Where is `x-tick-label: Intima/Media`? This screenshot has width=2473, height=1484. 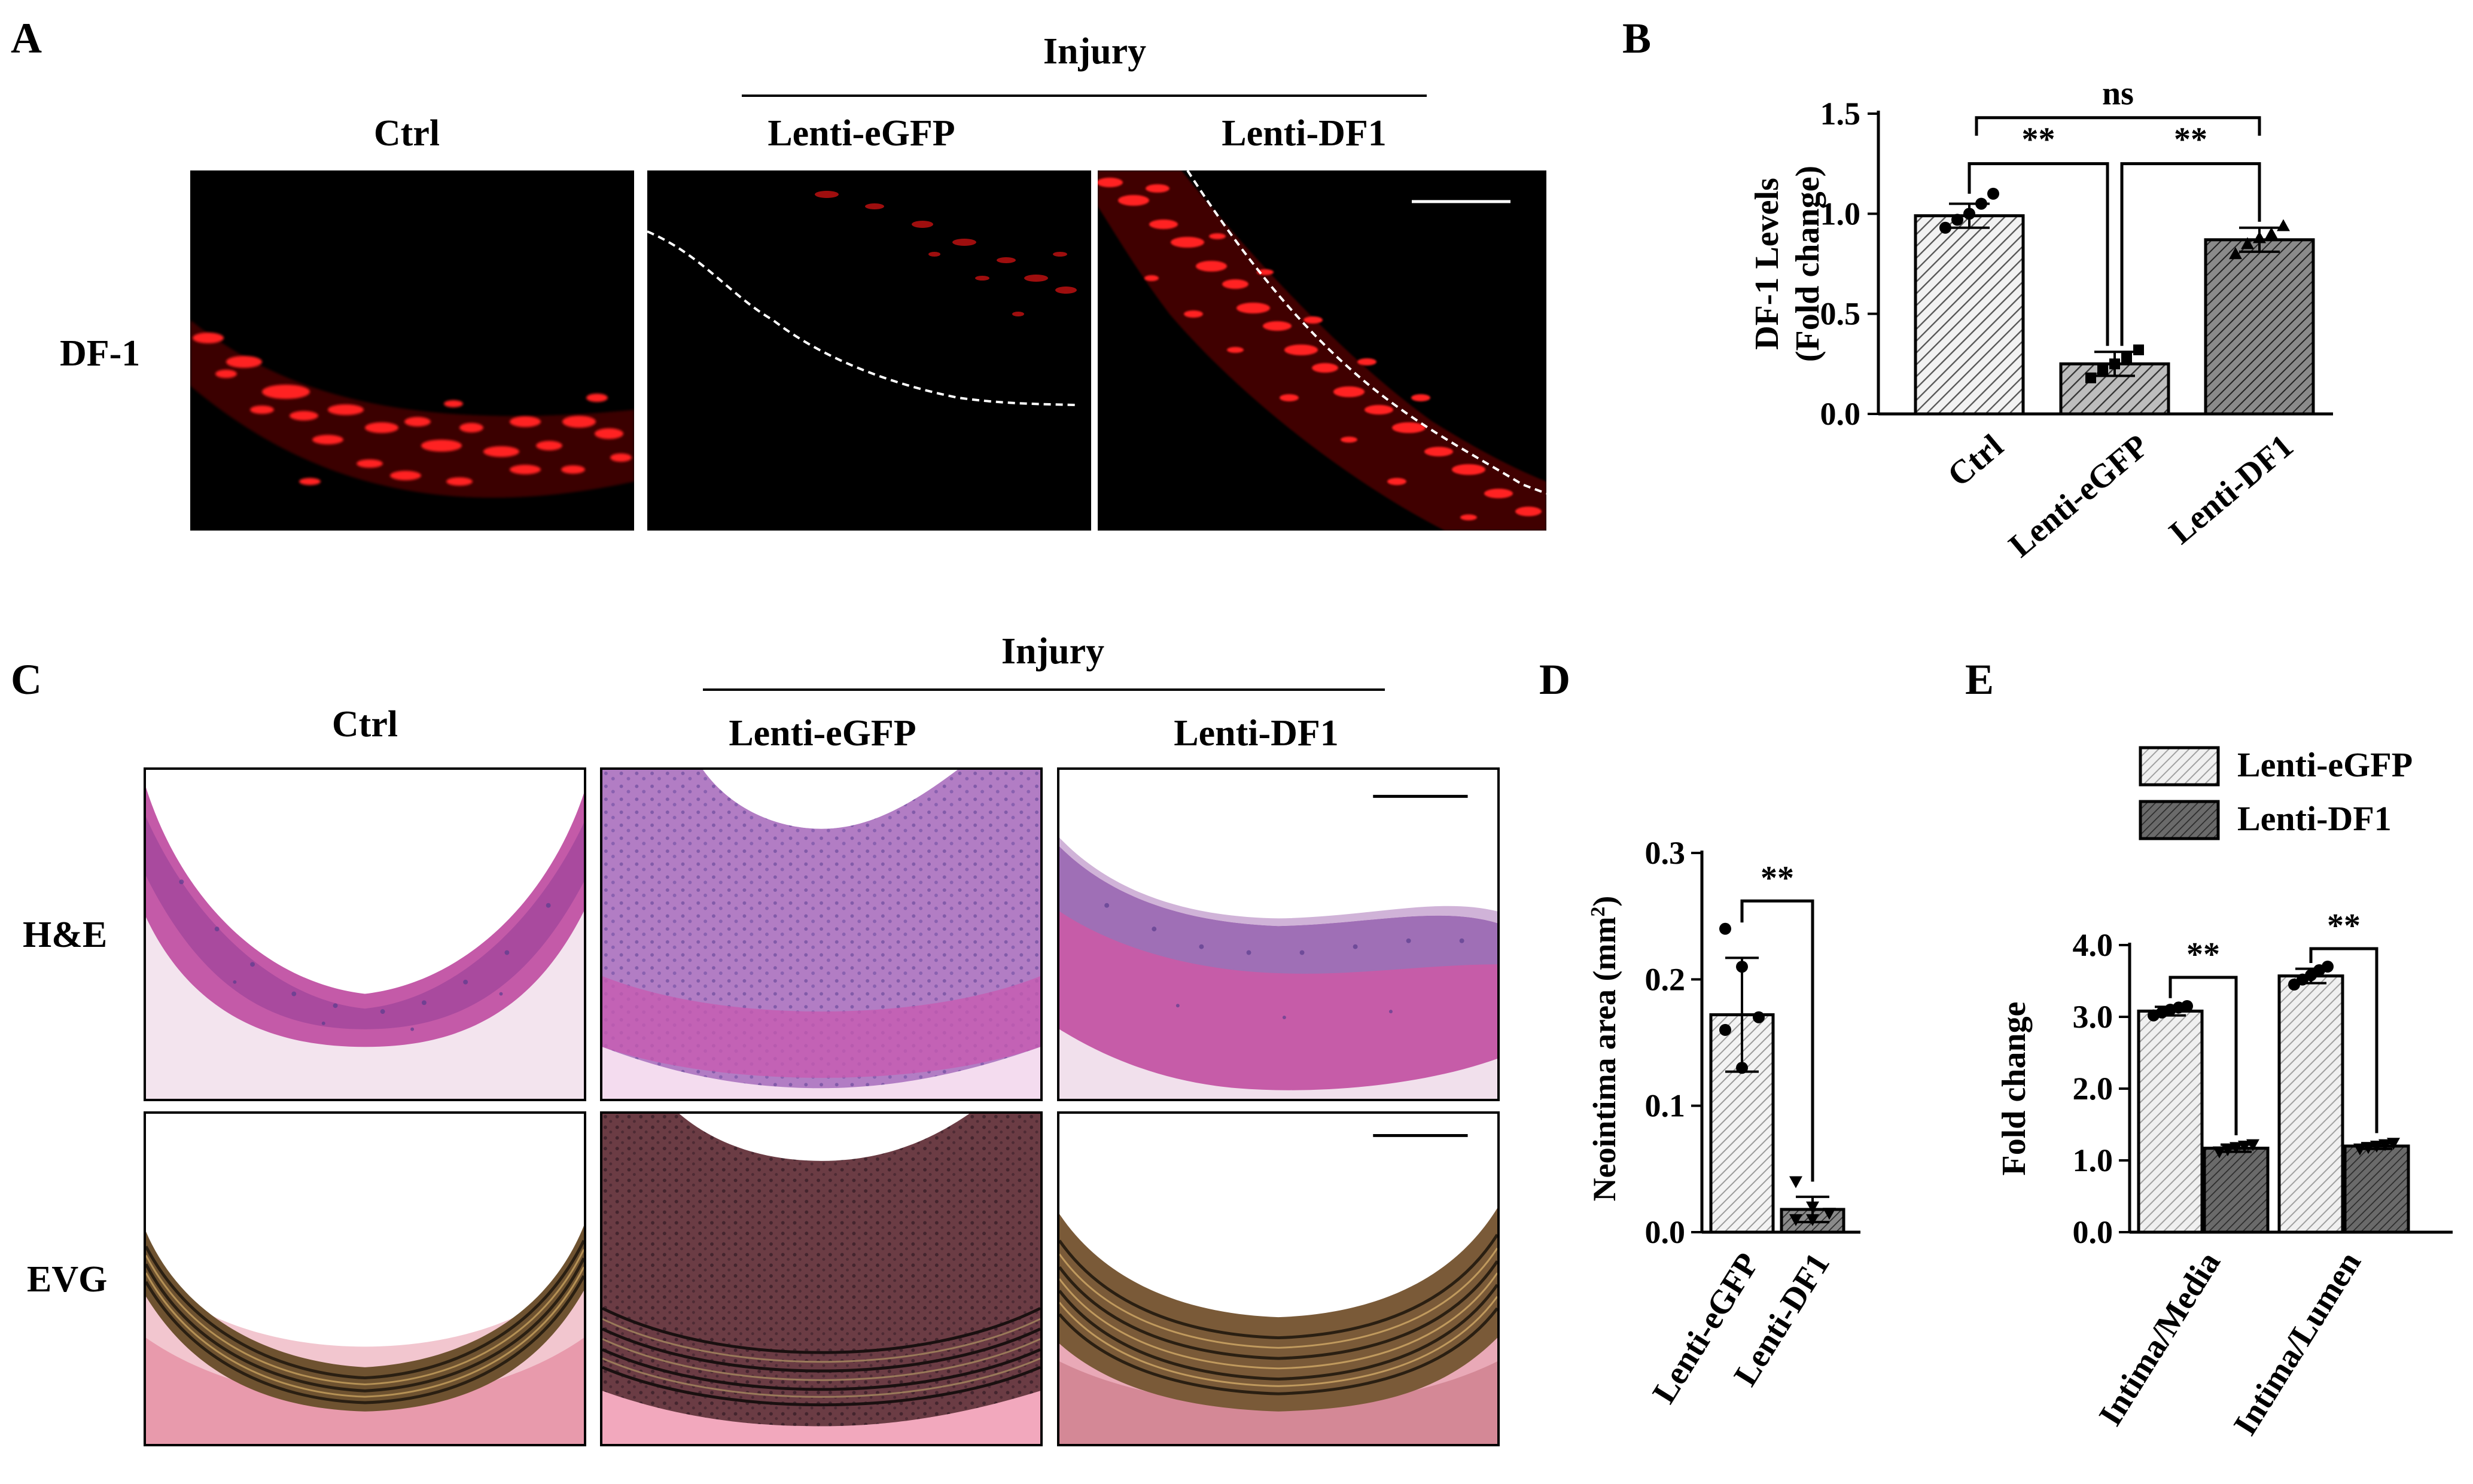
x-tick-label: Intima/Media is located at coordinates (2160, 1339).